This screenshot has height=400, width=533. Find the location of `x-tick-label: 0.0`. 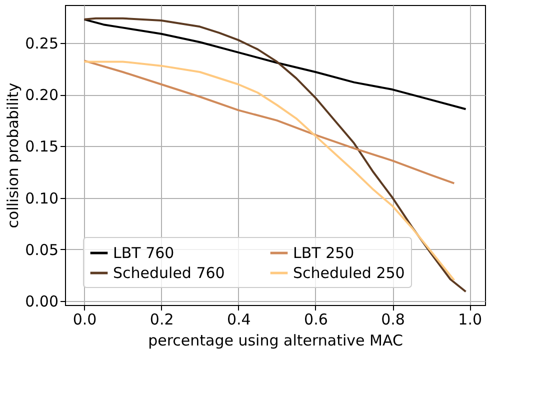

x-tick-label: 0.0 is located at coordinates (84, 319).